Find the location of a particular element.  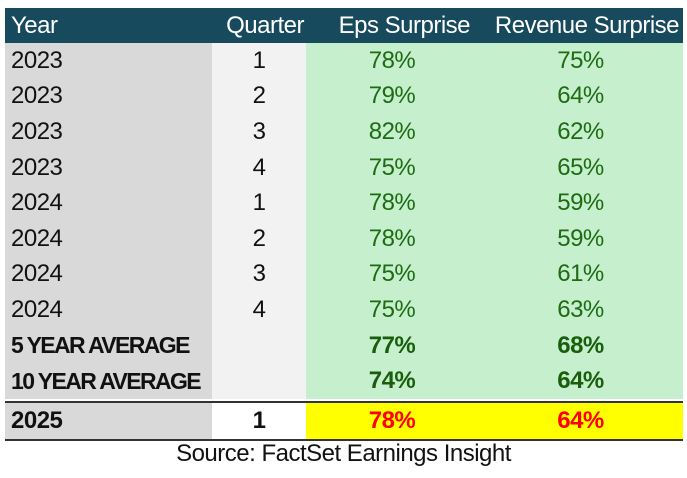

table-row: 2024 4 75% 63% is located at coordinates (344, 310).